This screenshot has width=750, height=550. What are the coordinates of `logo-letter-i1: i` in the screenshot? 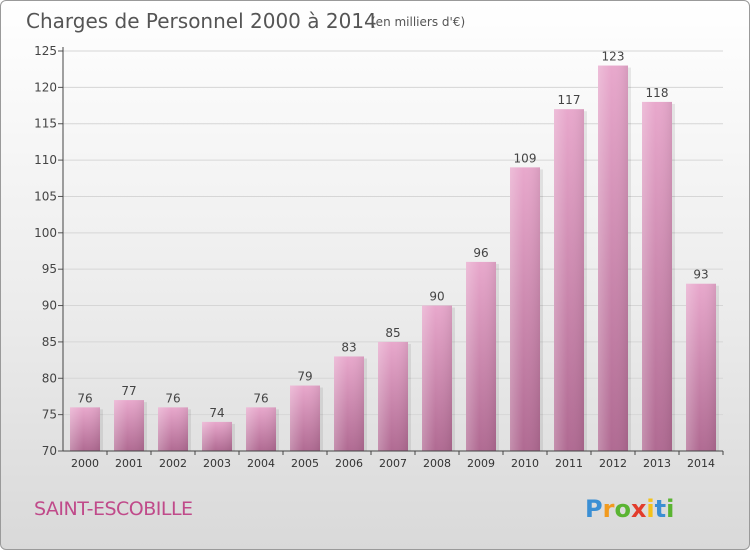 It's located at (650, 509).